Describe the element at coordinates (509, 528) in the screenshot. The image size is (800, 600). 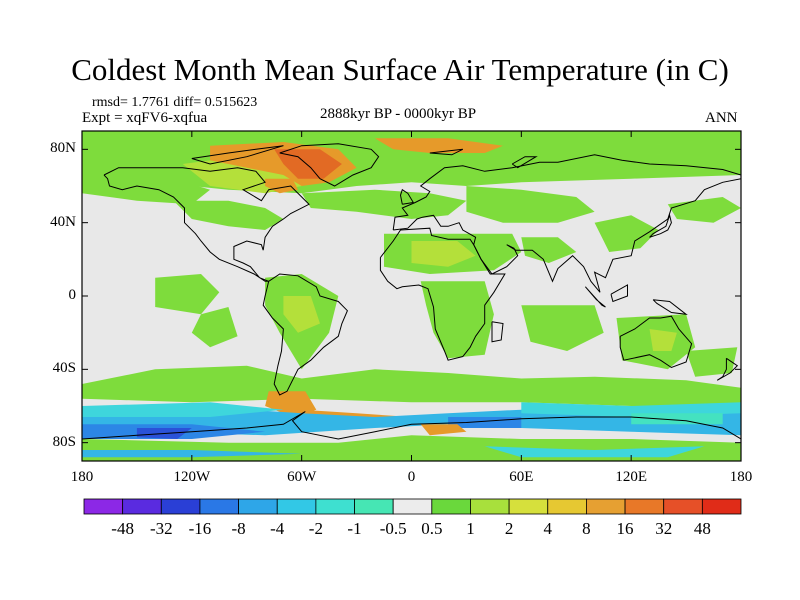
I see `colorbar-label: 2` at that location.